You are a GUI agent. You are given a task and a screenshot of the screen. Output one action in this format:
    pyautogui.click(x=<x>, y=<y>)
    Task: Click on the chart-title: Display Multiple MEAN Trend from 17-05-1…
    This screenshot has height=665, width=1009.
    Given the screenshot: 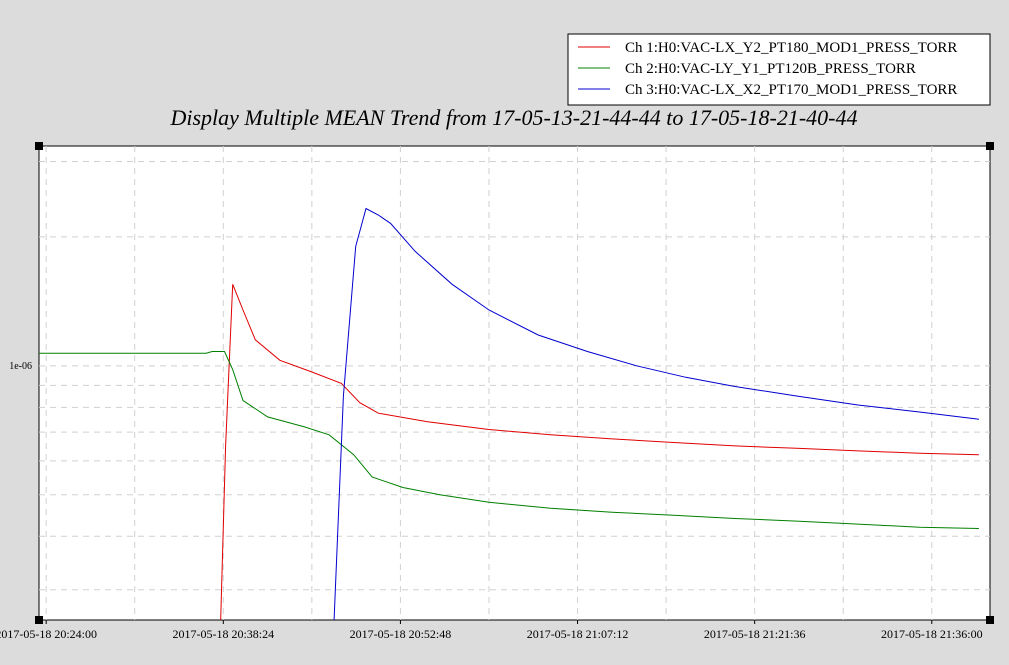 What is the action you would take?
    pyautogui.click(x=513, y=117)
    